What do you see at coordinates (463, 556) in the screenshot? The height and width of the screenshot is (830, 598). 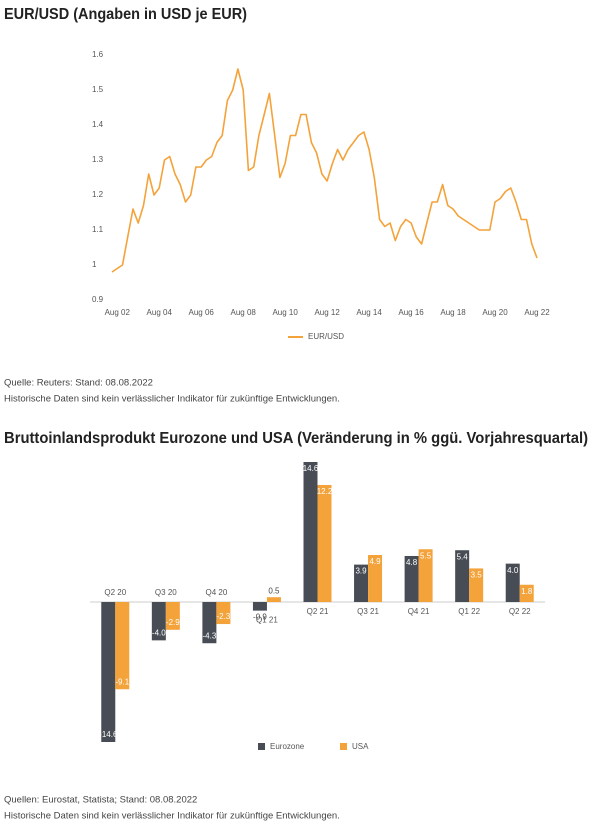 I see `value-label: 5.4` at bounding box center [463, 556].